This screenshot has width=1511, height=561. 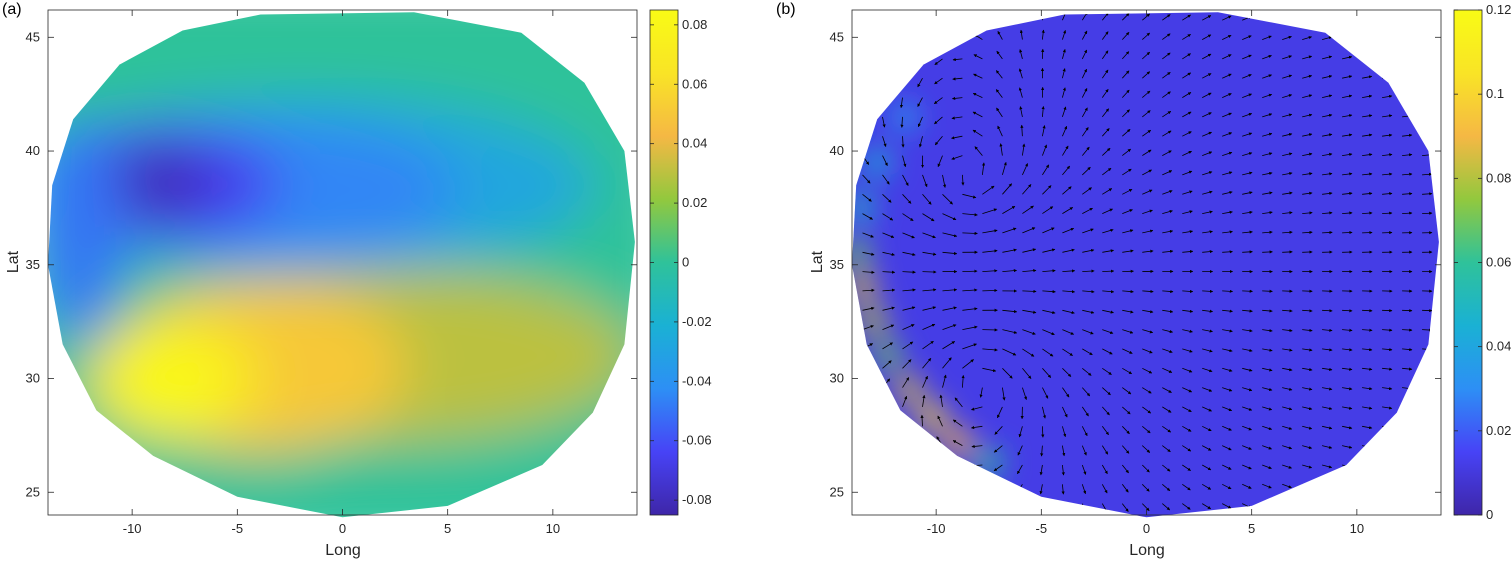 What do you see at coordinates (1146, 528) in the screenshot?
I see `x-tick-label: 0` at bounding box center [1146, 528].